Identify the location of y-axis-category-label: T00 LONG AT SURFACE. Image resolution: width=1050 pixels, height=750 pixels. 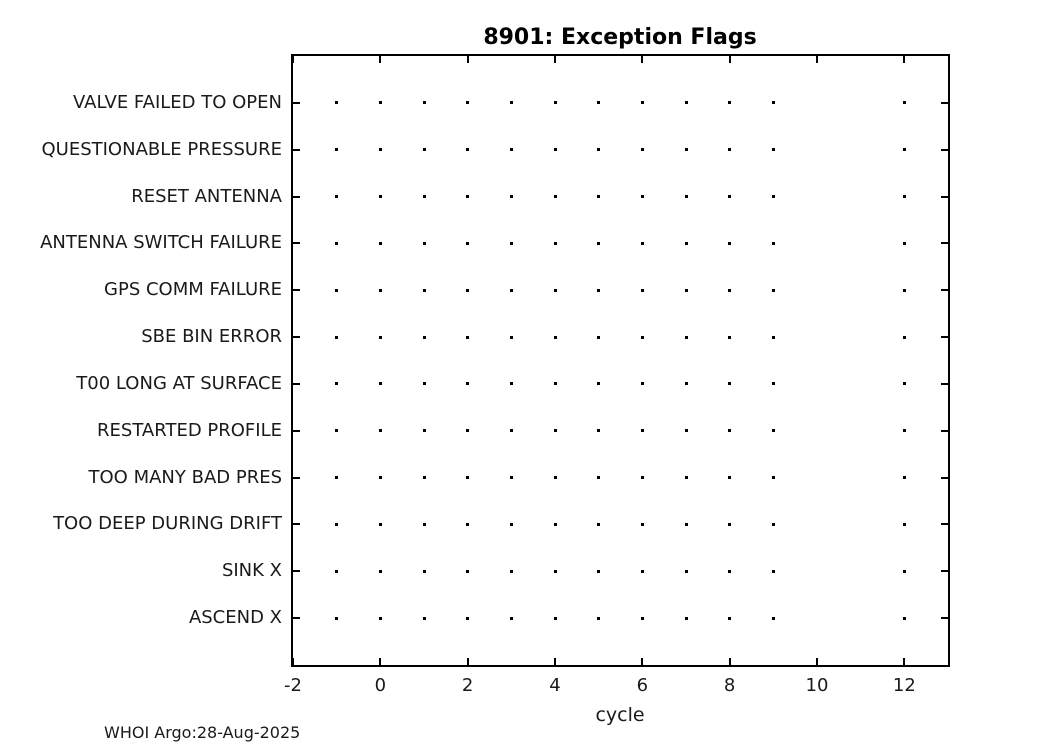
(179, 383).